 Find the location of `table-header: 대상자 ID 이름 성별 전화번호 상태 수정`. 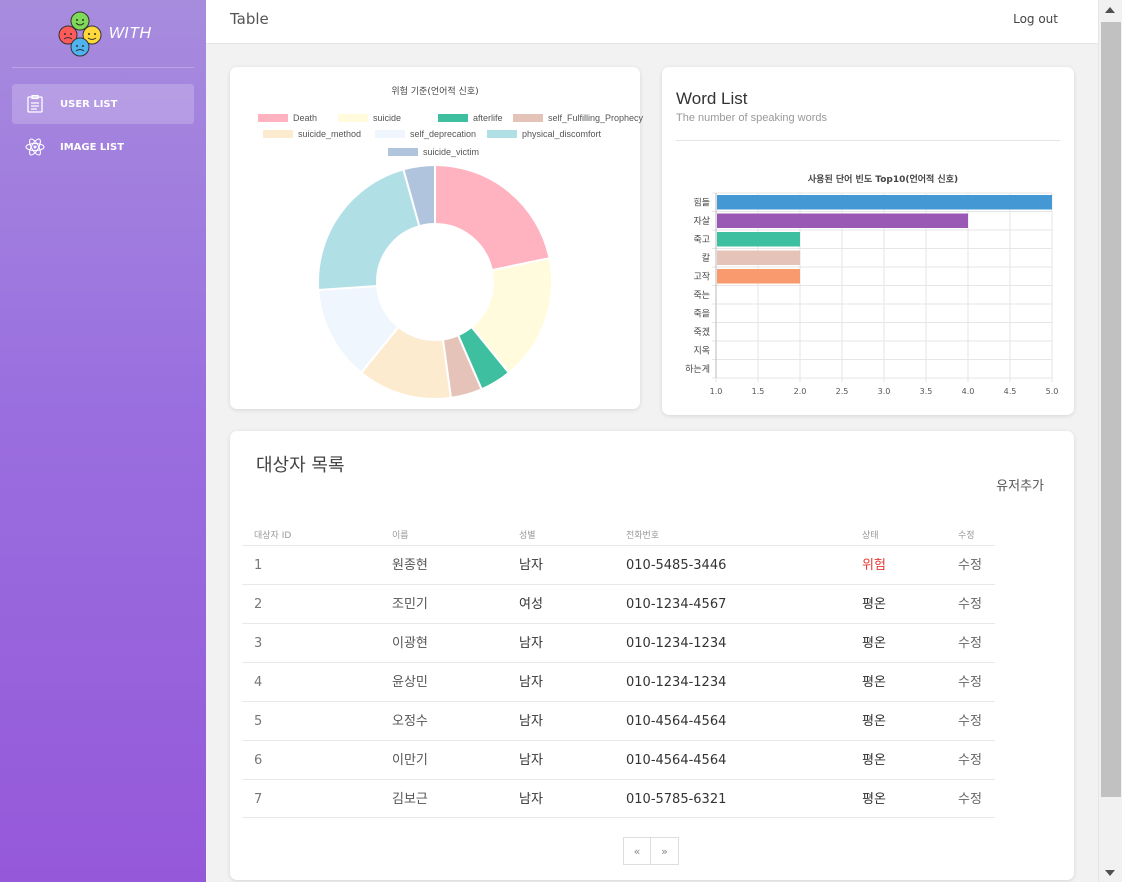

table-header: 대상자 ID 이름 성별 전화번호 상태 수정 is located at coordinates (618, 536).